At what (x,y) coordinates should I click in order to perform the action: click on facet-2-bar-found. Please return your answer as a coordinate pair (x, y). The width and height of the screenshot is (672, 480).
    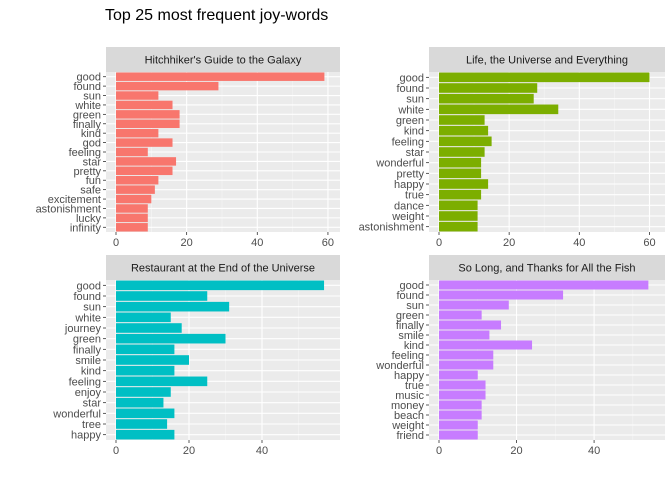
    Looking at the image, I should click on (488, 88).